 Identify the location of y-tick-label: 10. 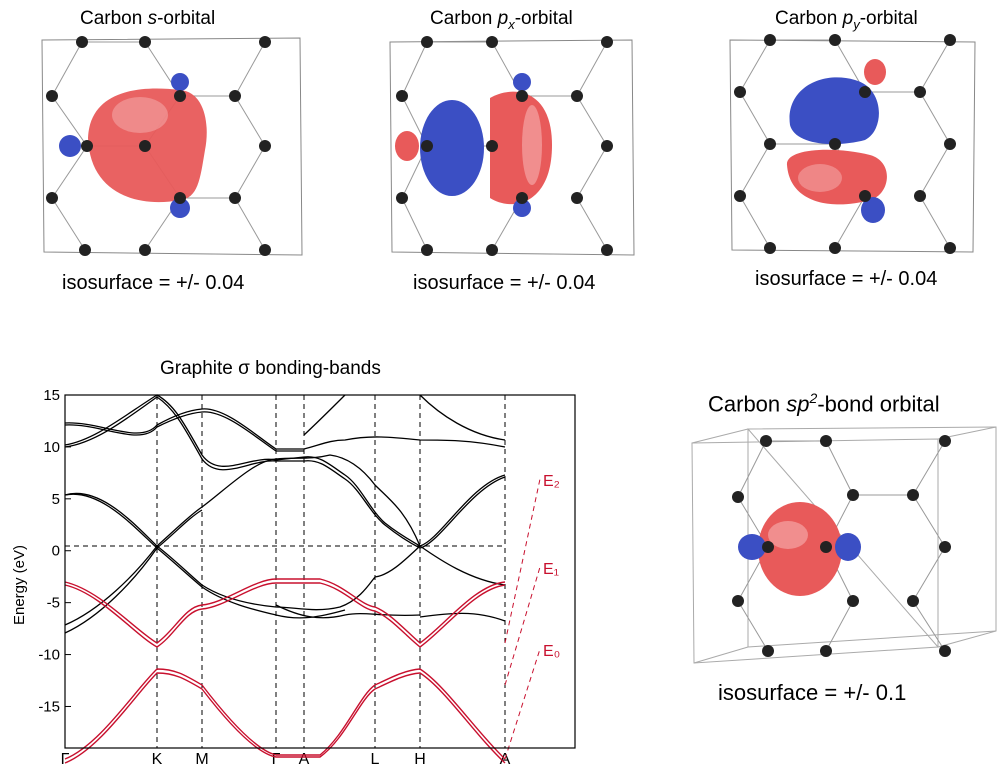
(51, 447).